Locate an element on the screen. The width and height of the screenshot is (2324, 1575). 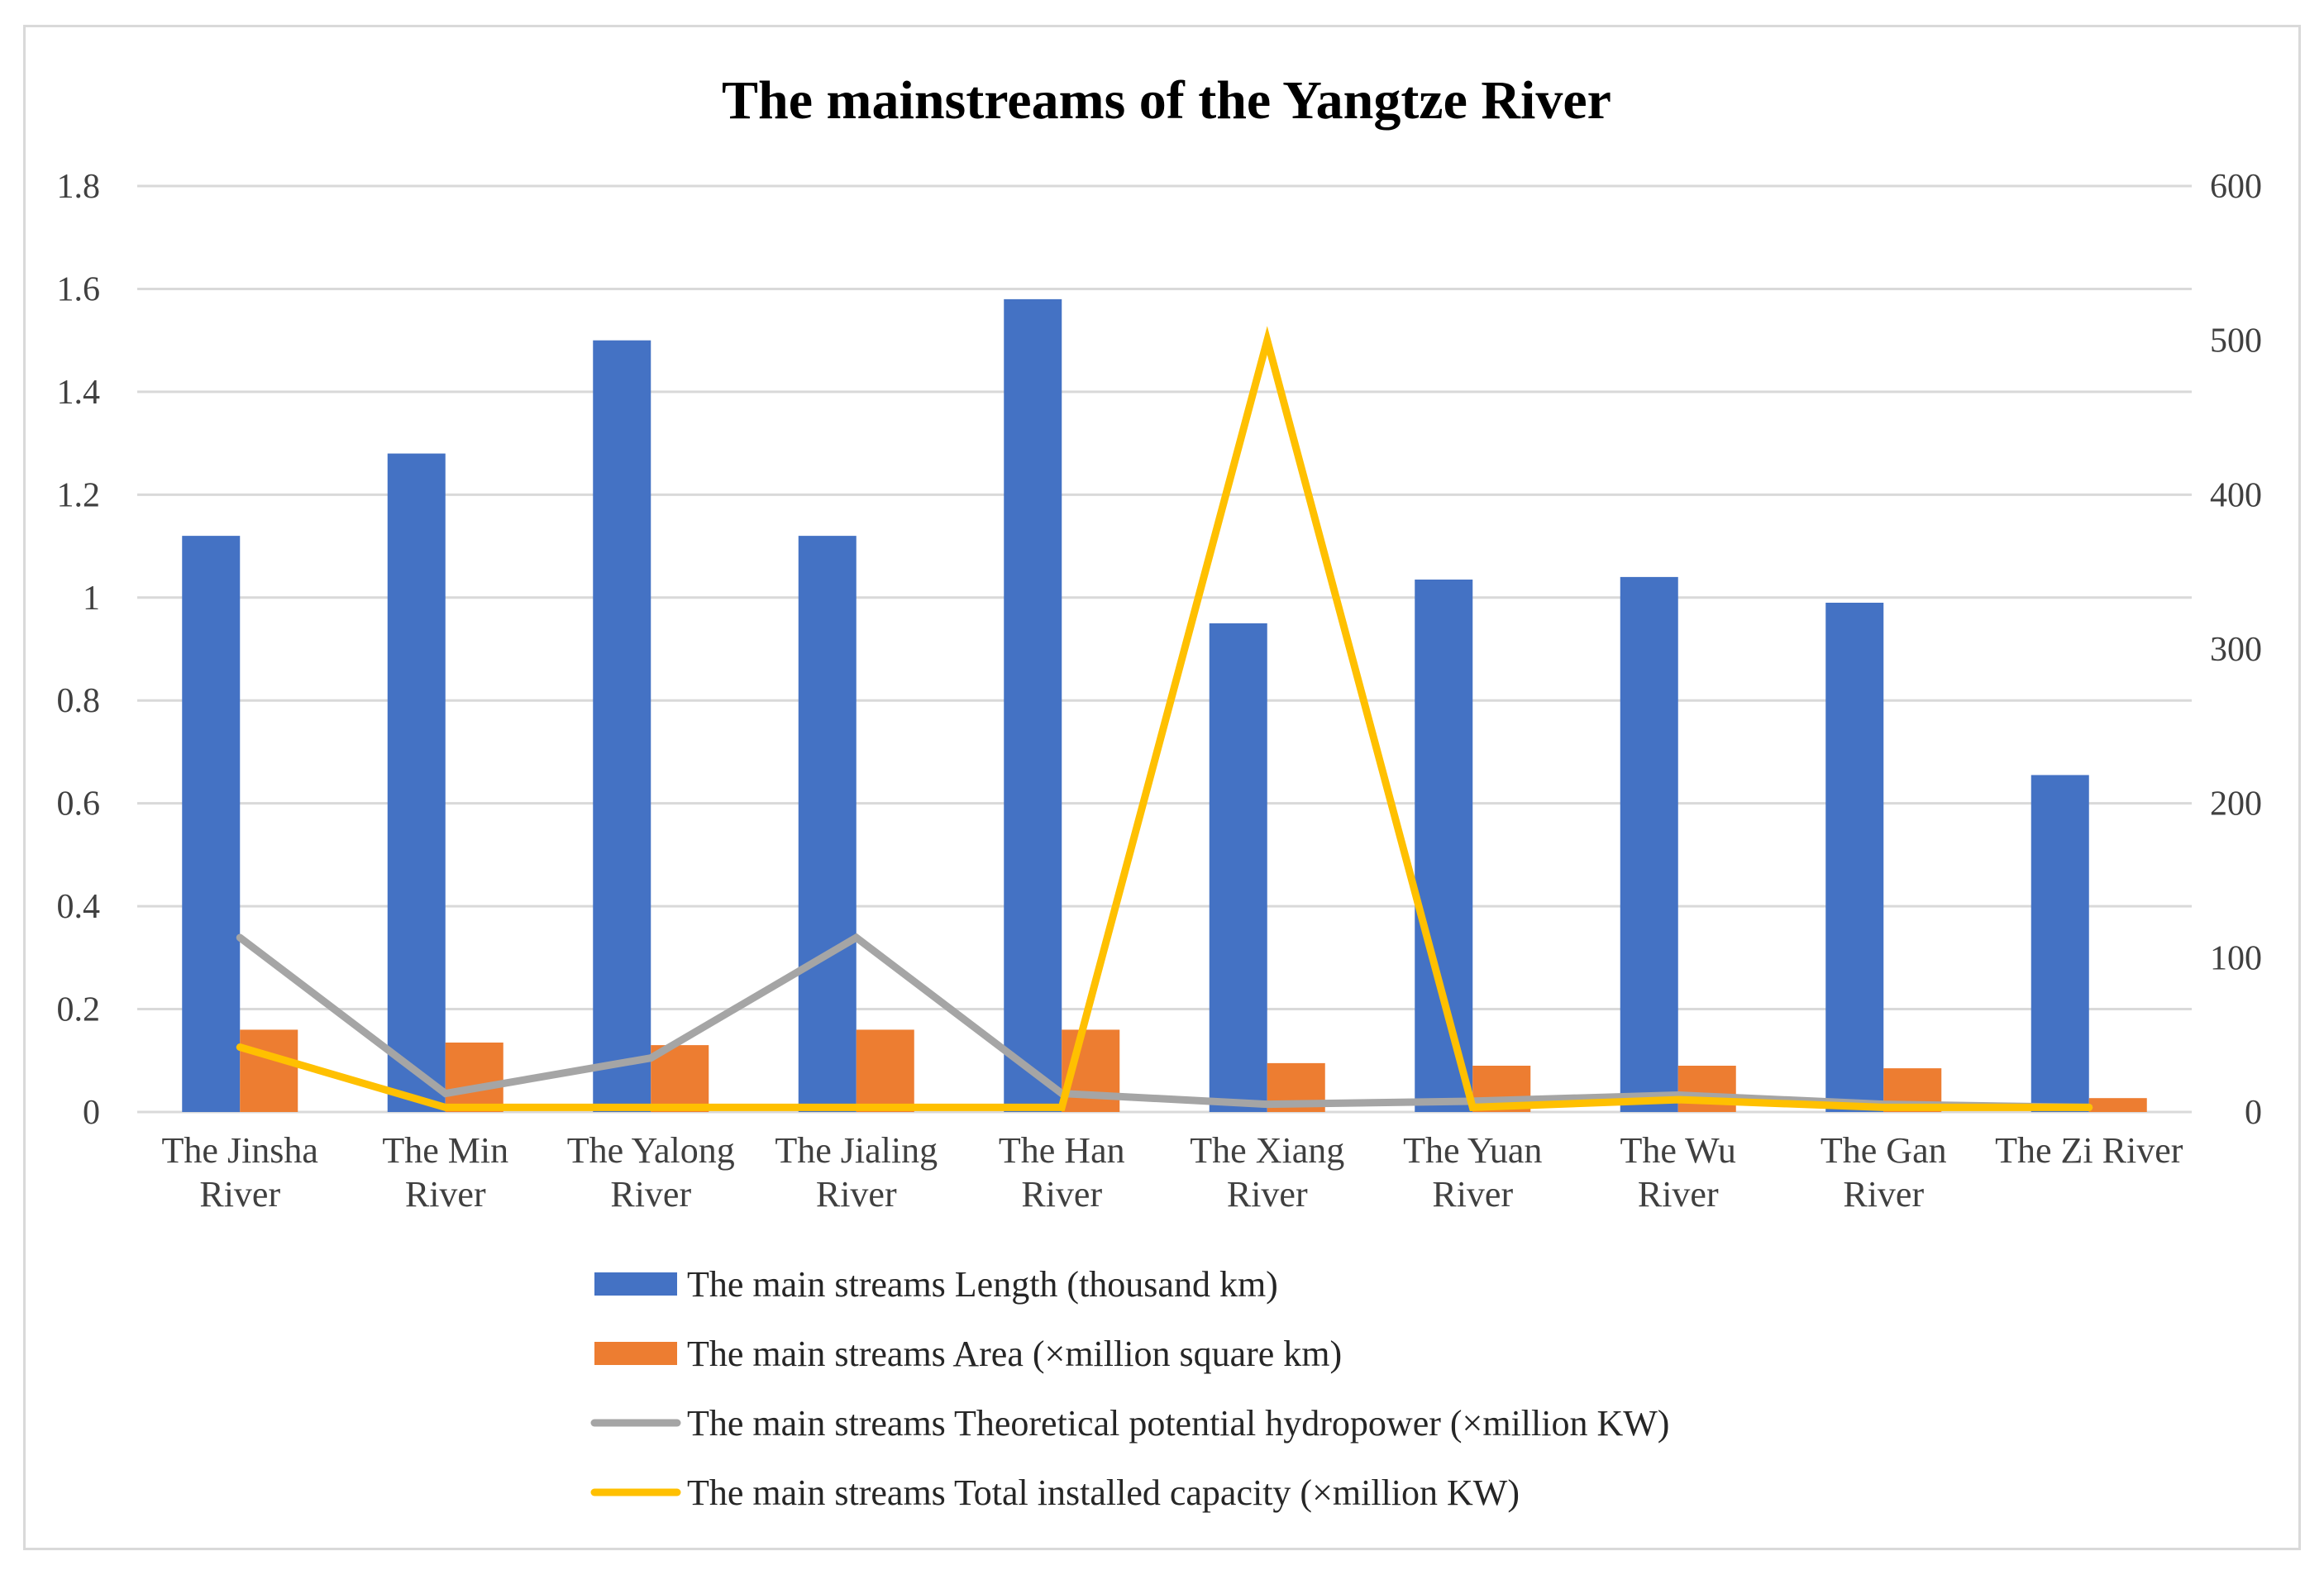
line-theoretical-hydropower is located at coordinates (1164, 1022).